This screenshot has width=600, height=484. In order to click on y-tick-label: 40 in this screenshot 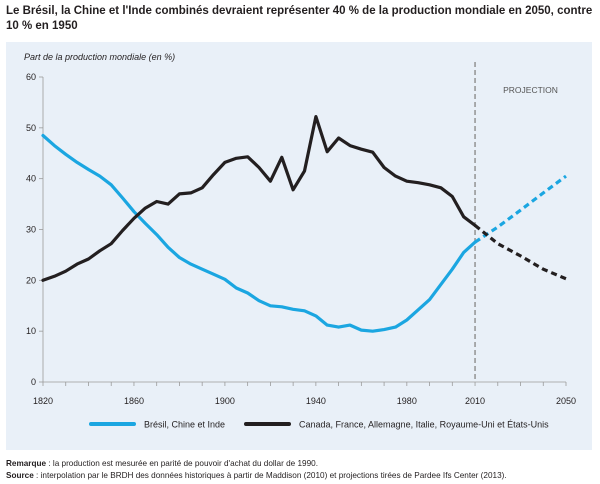, I will do `click(31, 179)`.